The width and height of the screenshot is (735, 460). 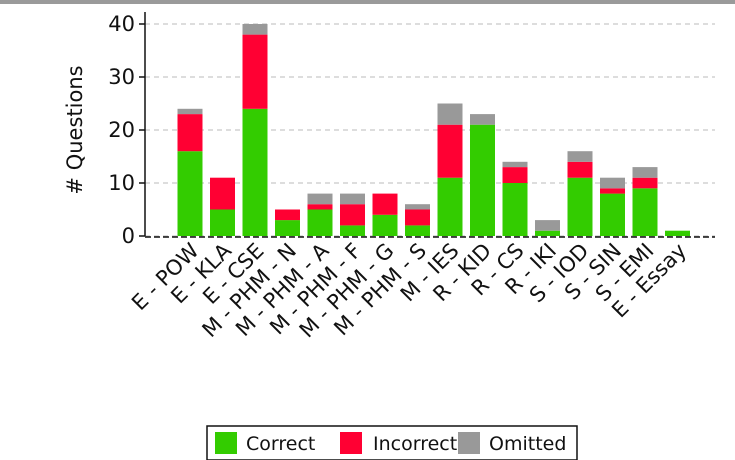 What do you see at coordinates (75, 129) in the screenshot?
I see `y-axis-title: # Questions` at bounding box center [75, 129].